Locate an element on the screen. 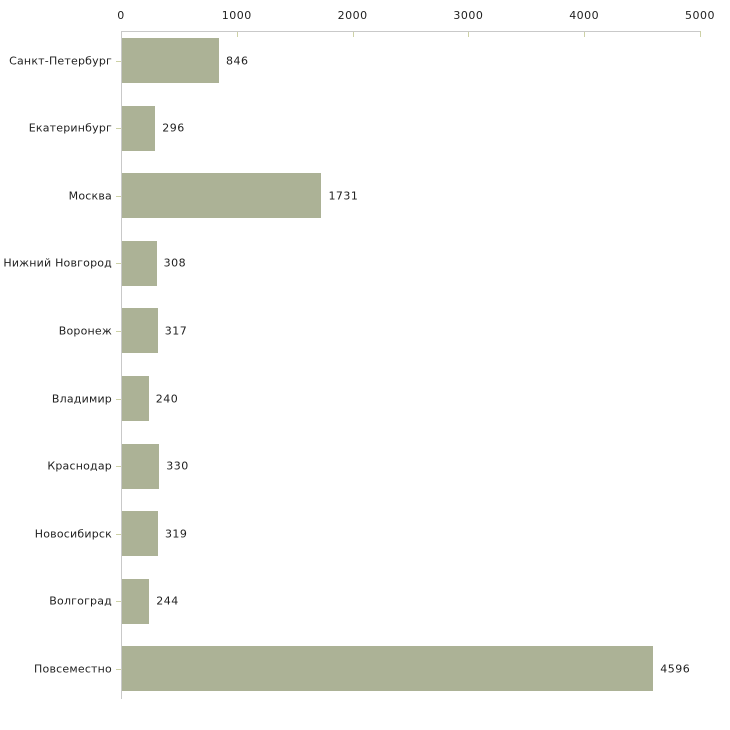  value-label: 330 is located at coordinates (177, 466).